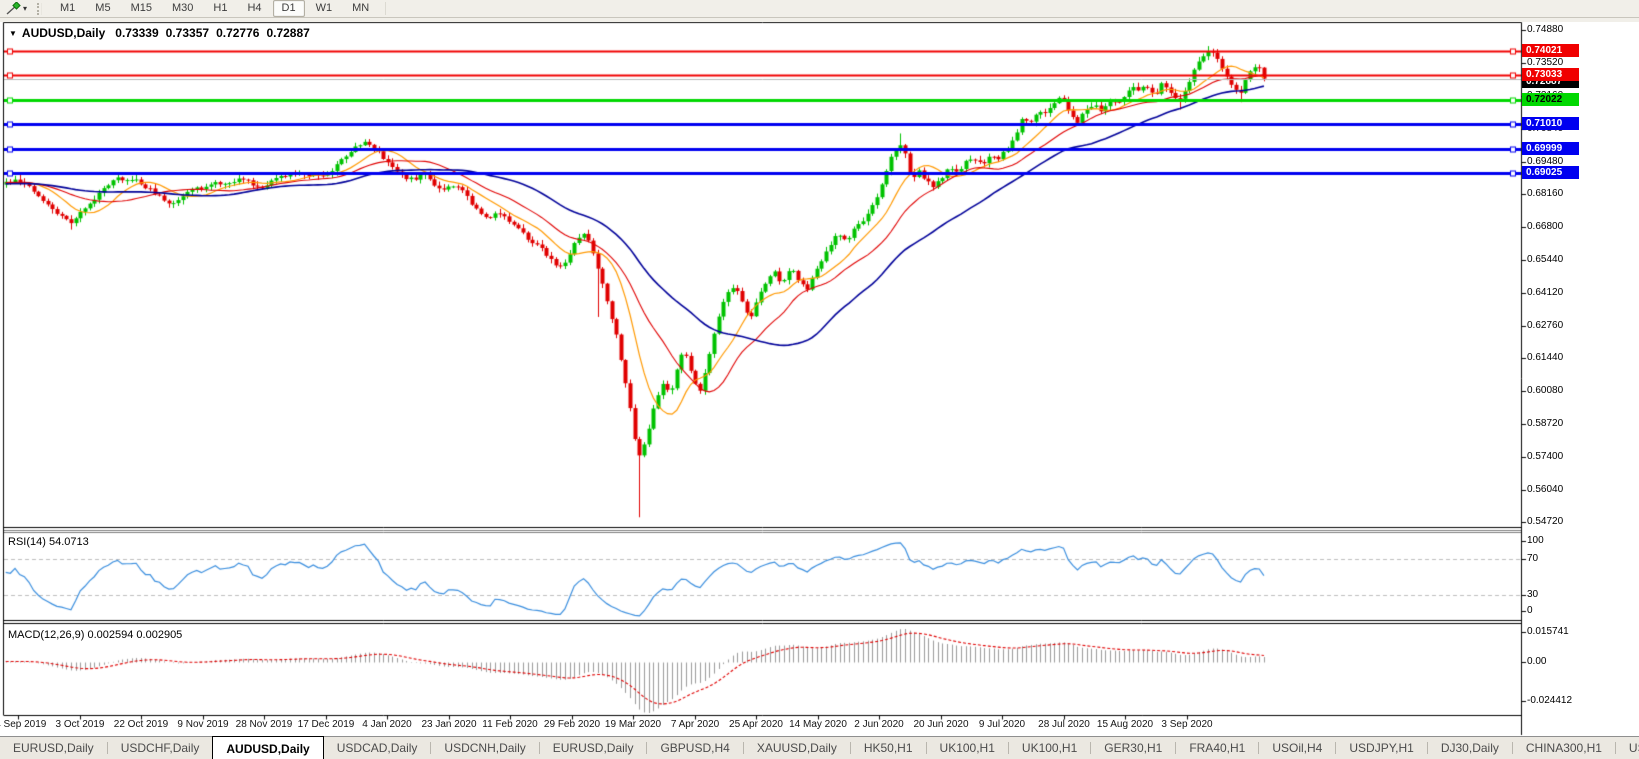  Describe the element at coordinates (485, 748) in the screenshot. I see `chart-tab-USDCNH-Daily: USDCNH,Daily` at that location.